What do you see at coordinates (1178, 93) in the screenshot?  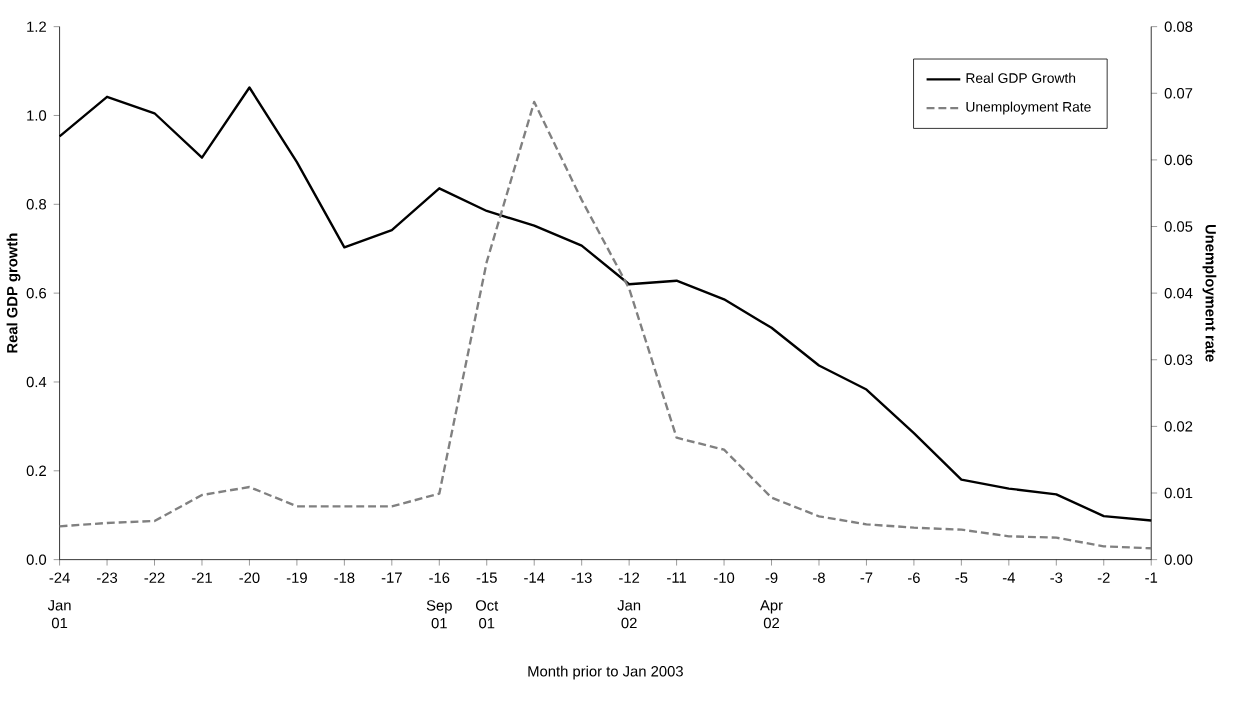 I see `y2-tick-label: 0.07` at bounding box center [1178, 93].